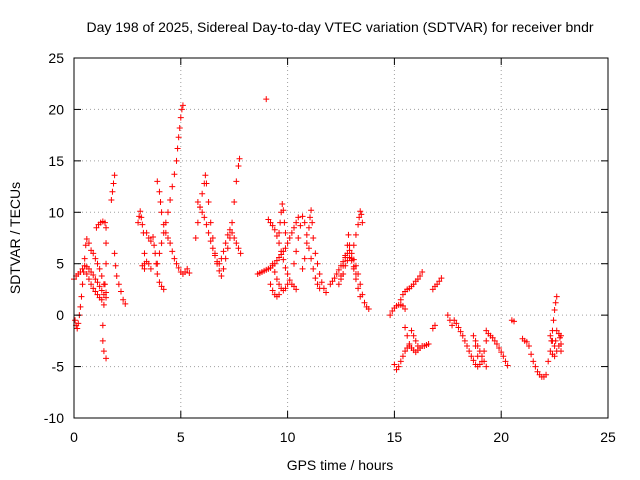 This screenshot has width=640, height=480. I want to click on y-tick-label: -5, so click(58, 367).